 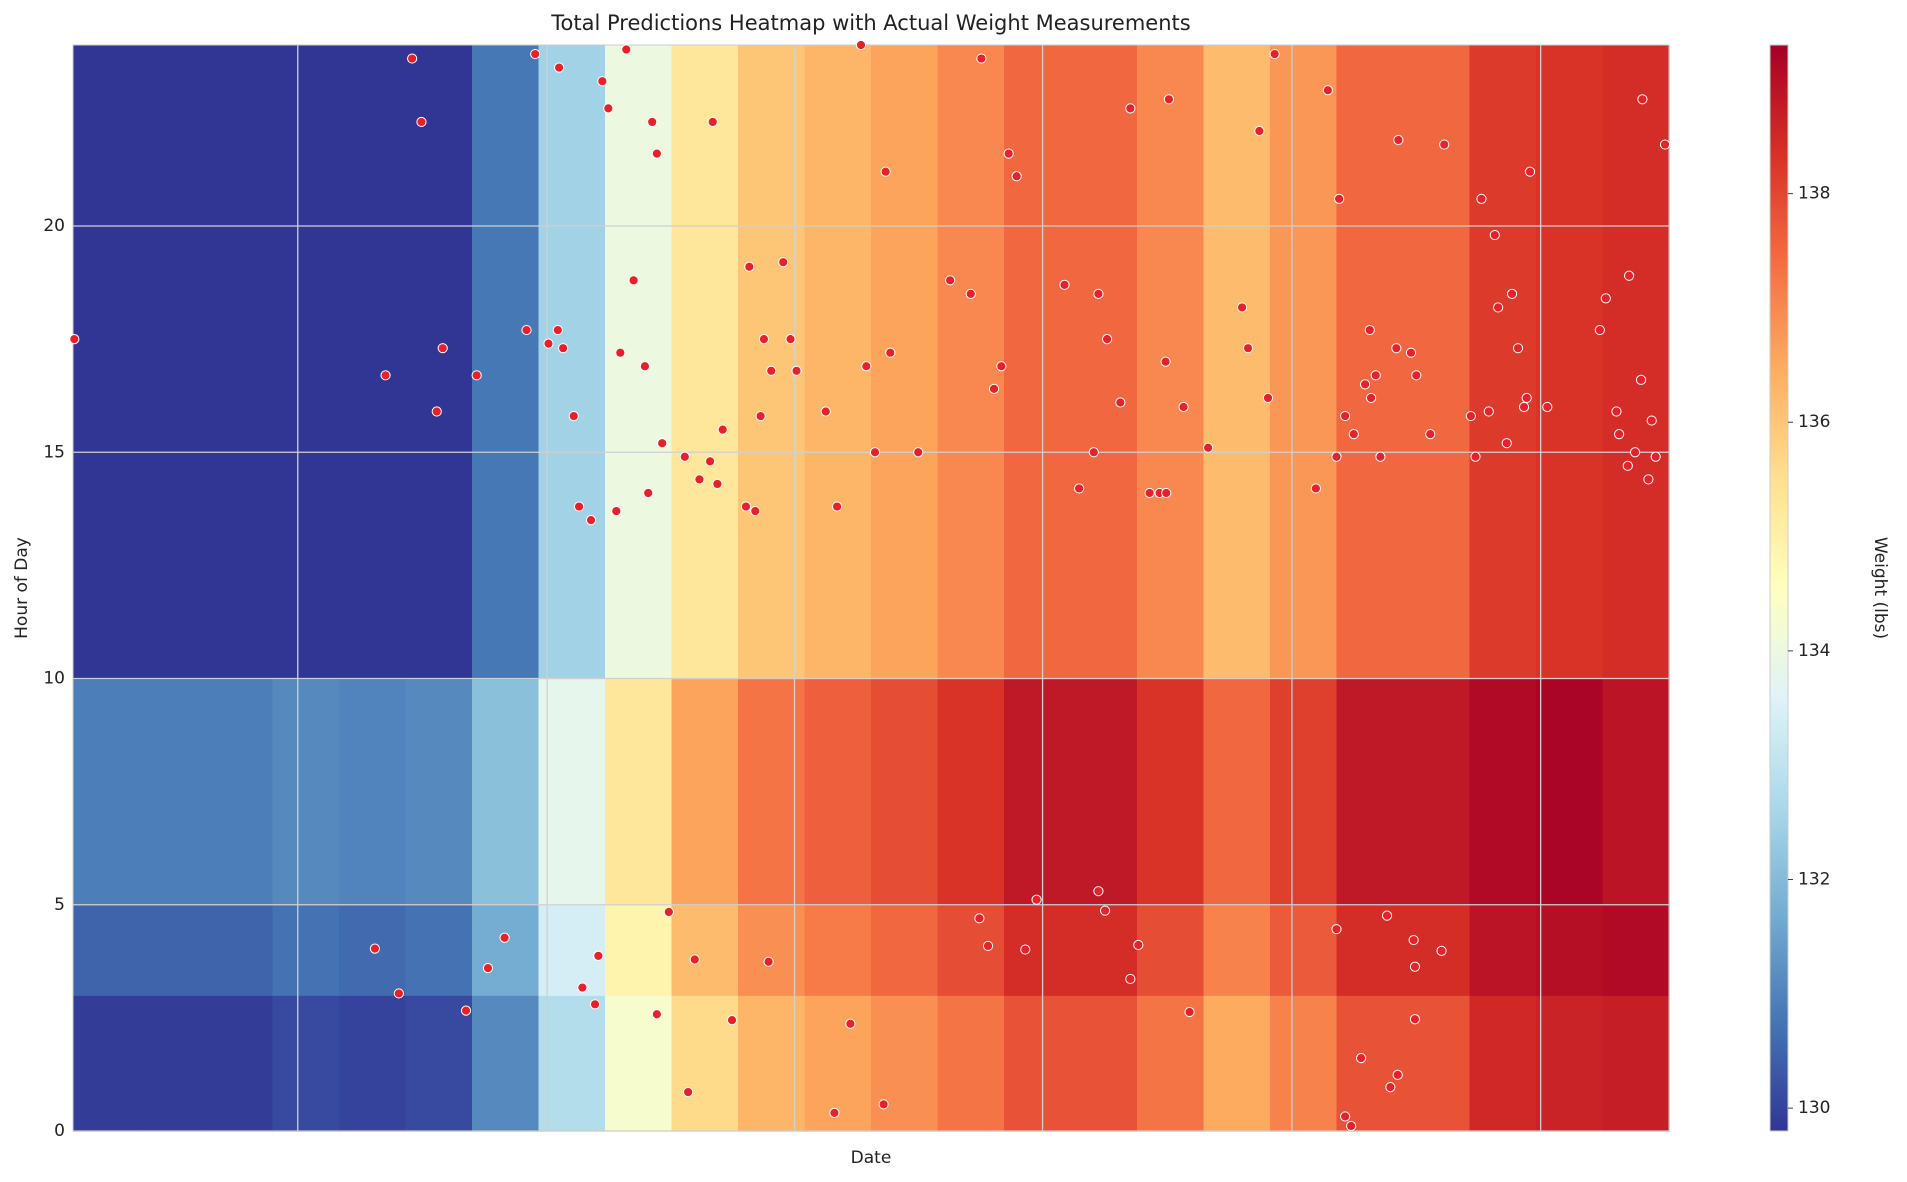 What do you see at coordinates (22, 588) in the screenshot?
I see `y-axis-label: Hour of Day` at bounding box center [22, 588].